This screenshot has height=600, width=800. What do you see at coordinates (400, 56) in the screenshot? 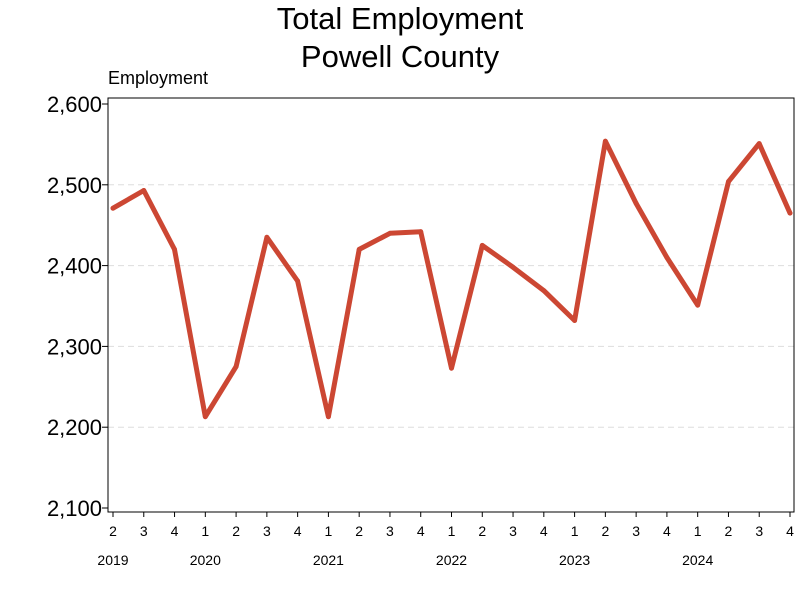
I see `chart-subtitle: Powell County` at bounding box center [400, 56].